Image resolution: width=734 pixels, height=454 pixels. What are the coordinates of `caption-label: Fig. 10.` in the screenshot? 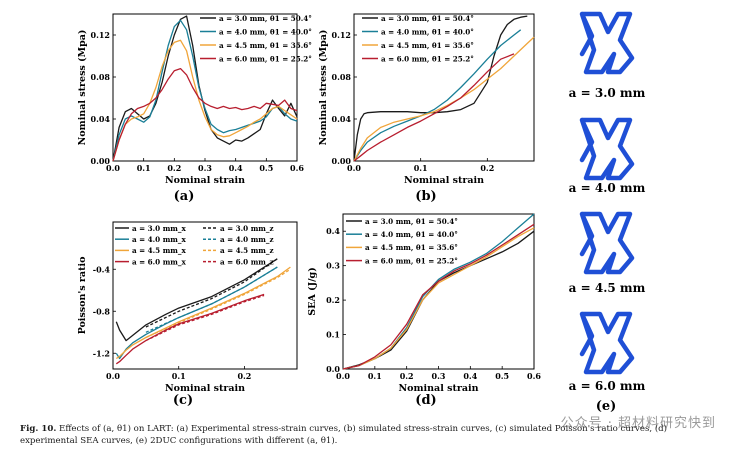 It's located at (38, 429).